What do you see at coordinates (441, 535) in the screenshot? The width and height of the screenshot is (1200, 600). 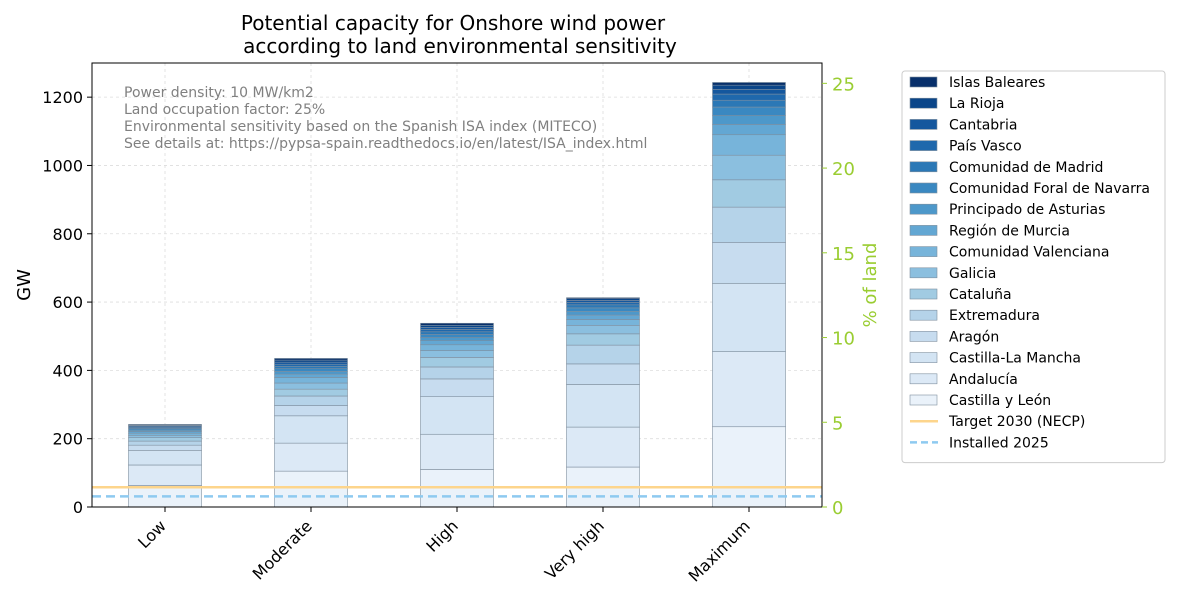 I see `x-tick-label: High` at bounding box center [441, 535].